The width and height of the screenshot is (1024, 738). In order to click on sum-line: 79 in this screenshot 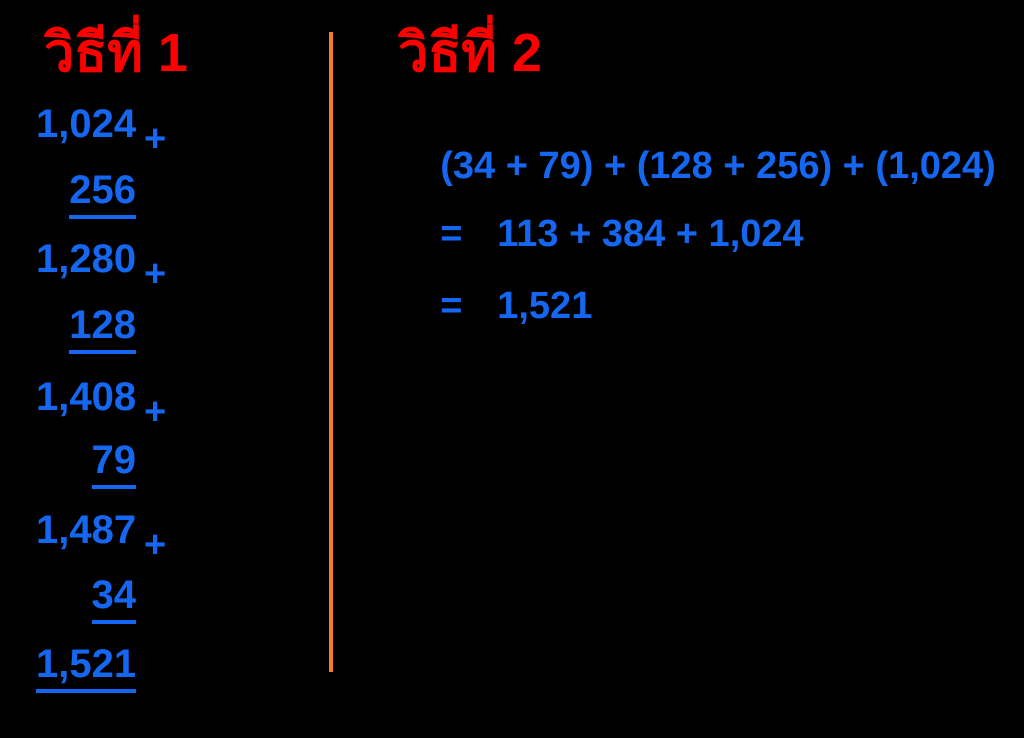, I will do `click(86, 463)`.